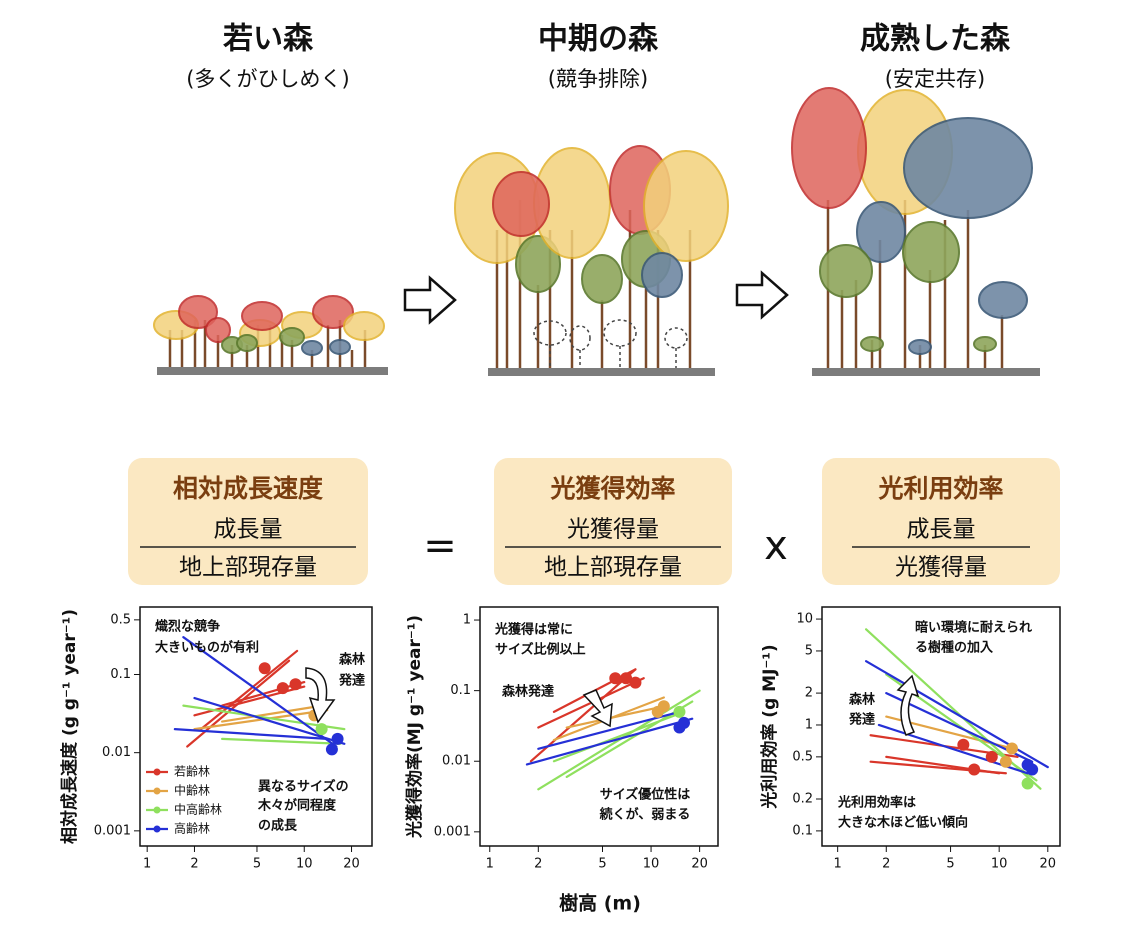 The image size is (1146, 936). What do you see at coordinates (187, 627) in the screenshot?
I see `annotation: 熾烈な競争` at bounding box center [187, 627].